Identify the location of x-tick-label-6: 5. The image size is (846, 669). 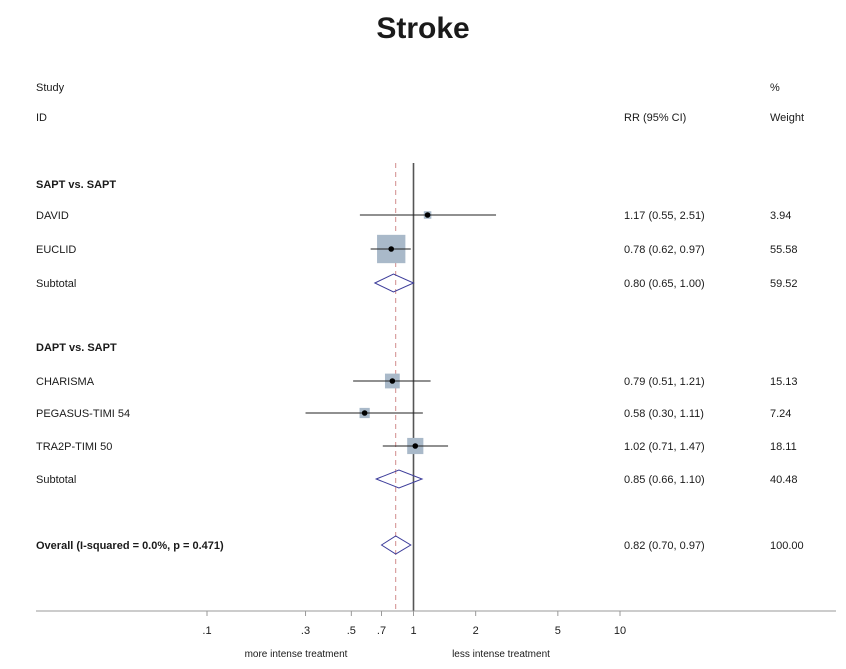
(558, 631).